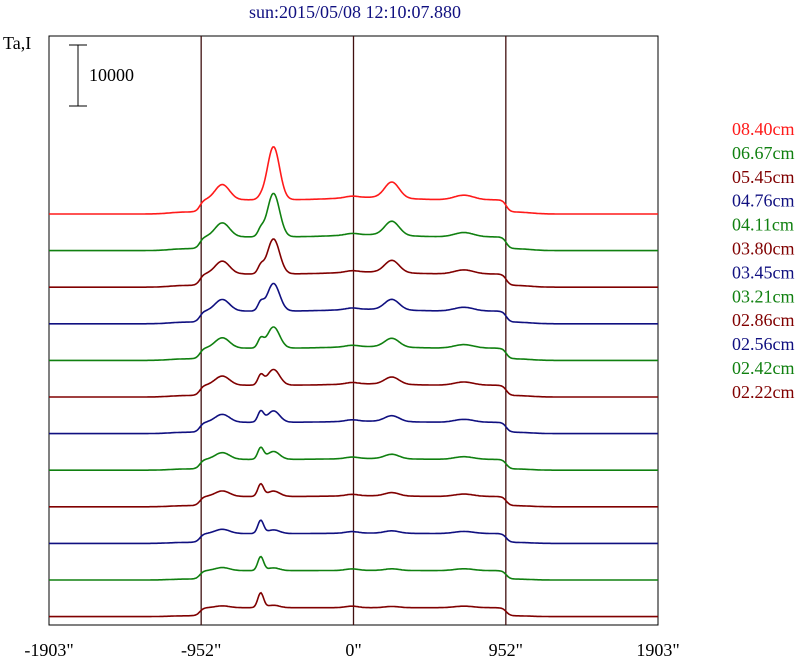  Describe the element at coordinates (763, 129) in the screenshot. I see `legend-entry: 08.40cm` at that location.